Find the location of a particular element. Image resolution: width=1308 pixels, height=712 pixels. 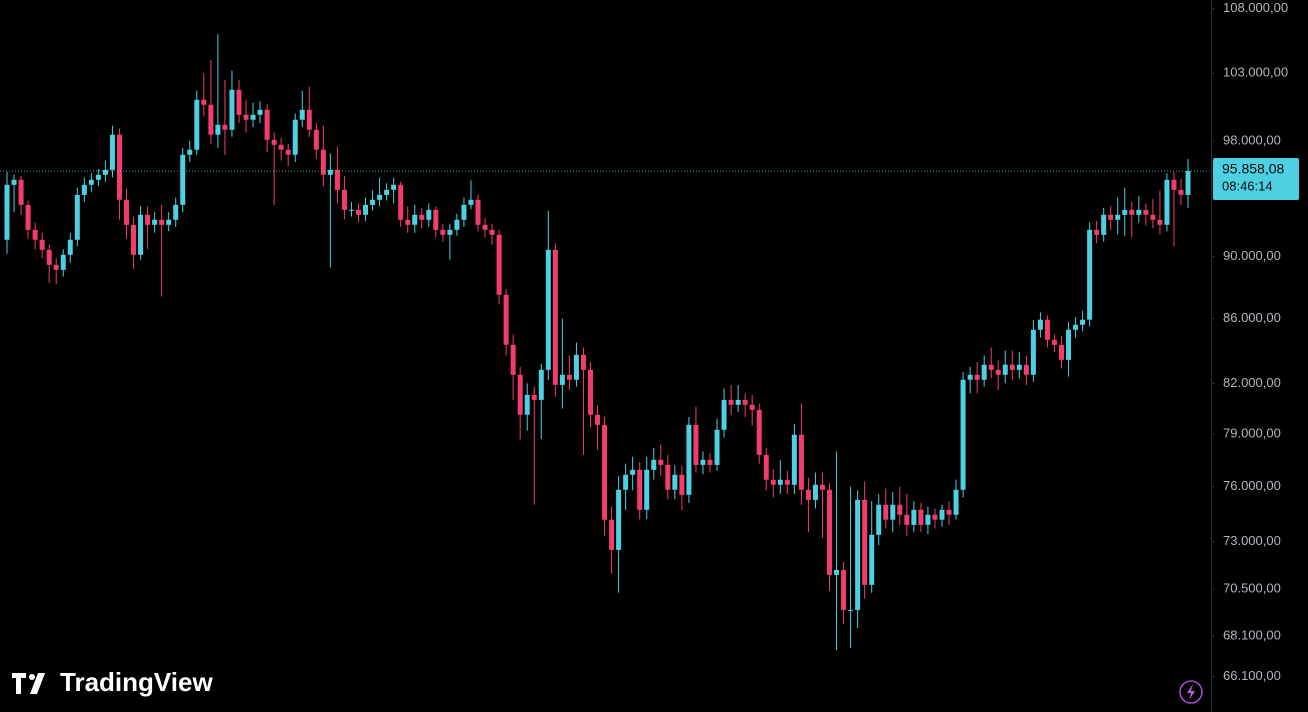

y-tick-label: 76.000,00 is located at coordinates (1252, 485).